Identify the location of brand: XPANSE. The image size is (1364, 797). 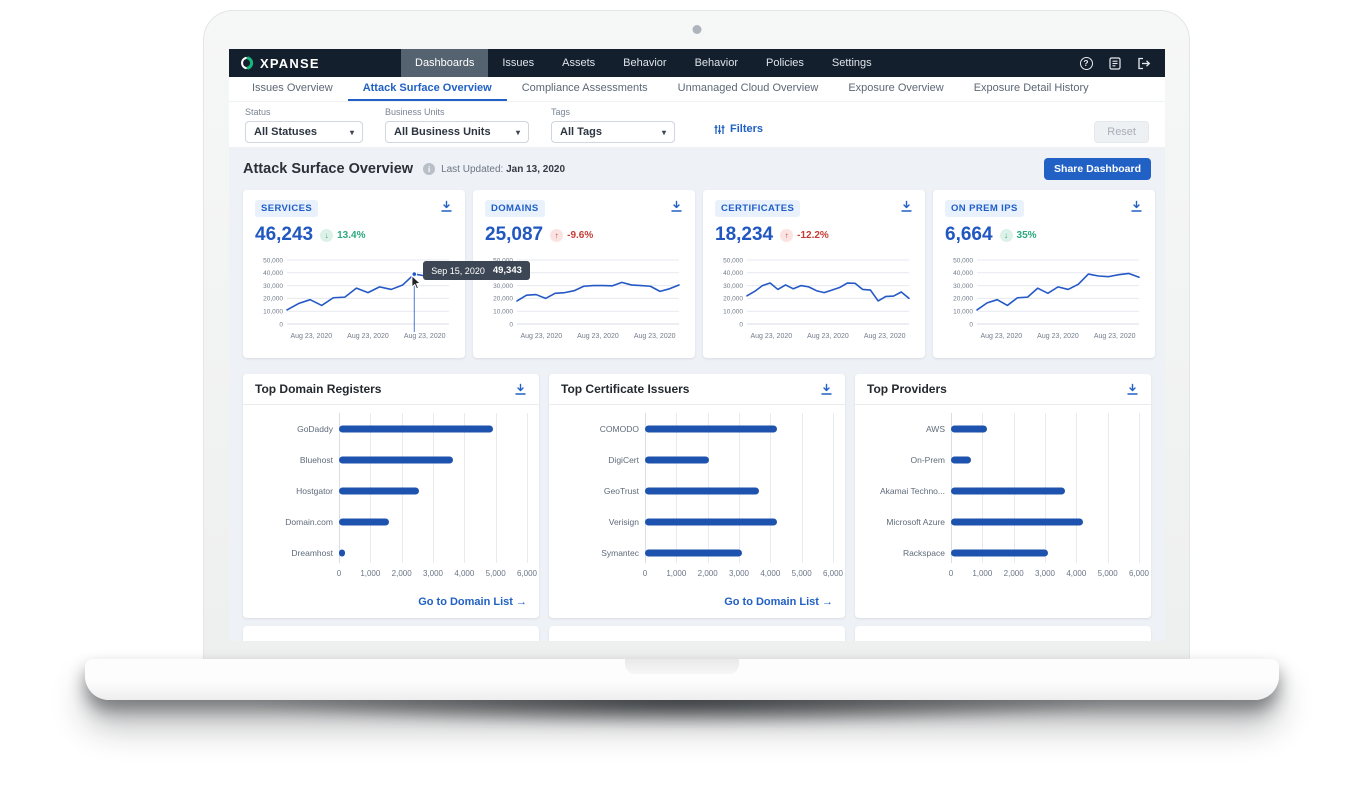
(309, 63).